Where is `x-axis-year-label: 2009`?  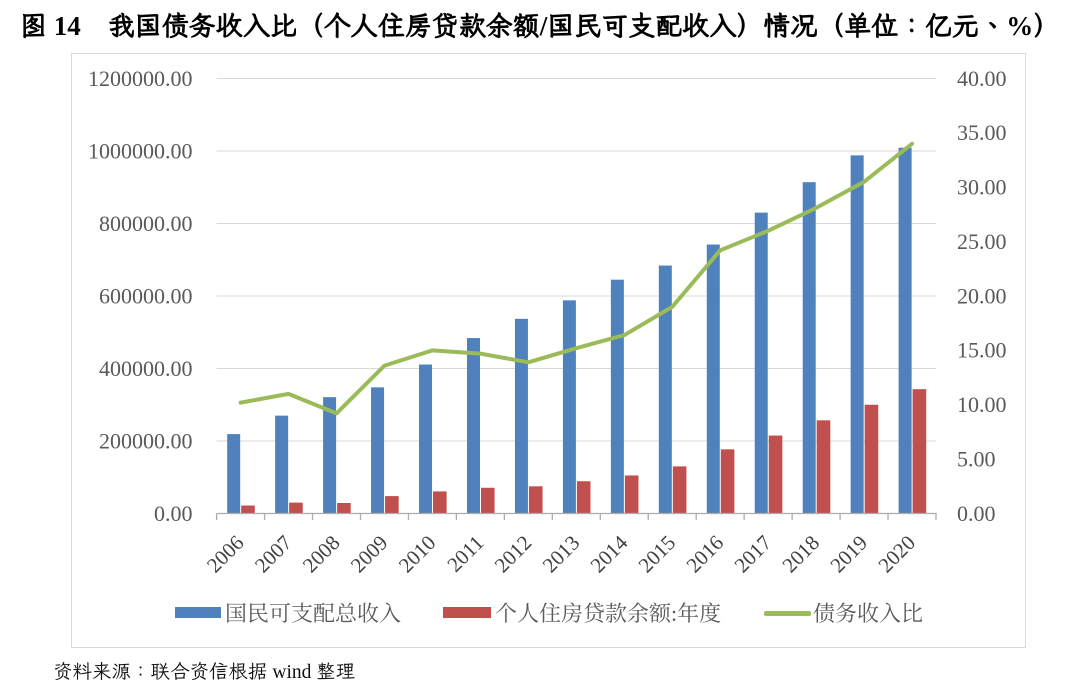
x-axis-year-label: 2009 is located at coordinates (369, 554).